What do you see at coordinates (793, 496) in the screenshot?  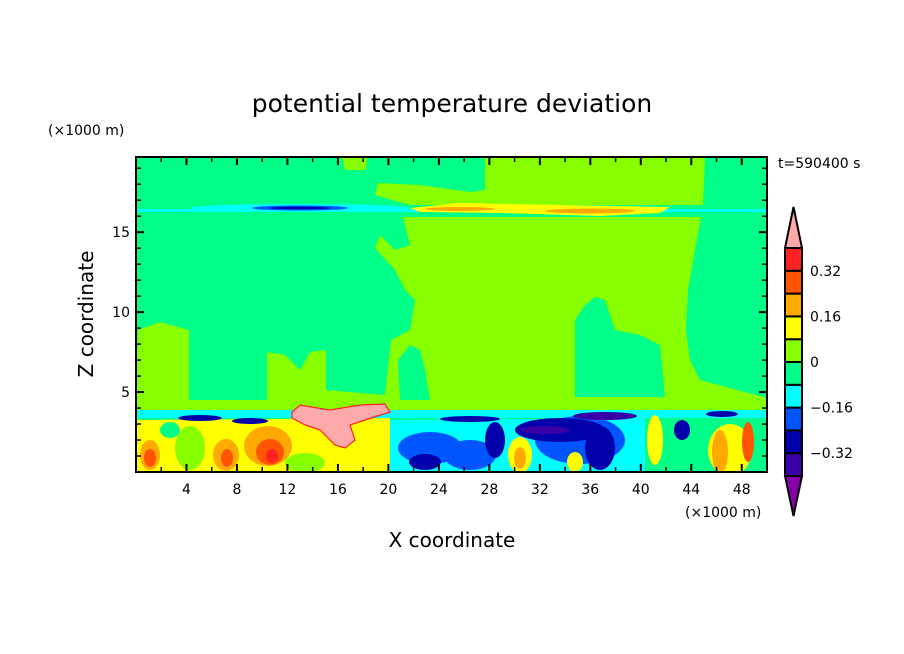 I see `colorbar-under-triangle` at bounding box center [793, 496].